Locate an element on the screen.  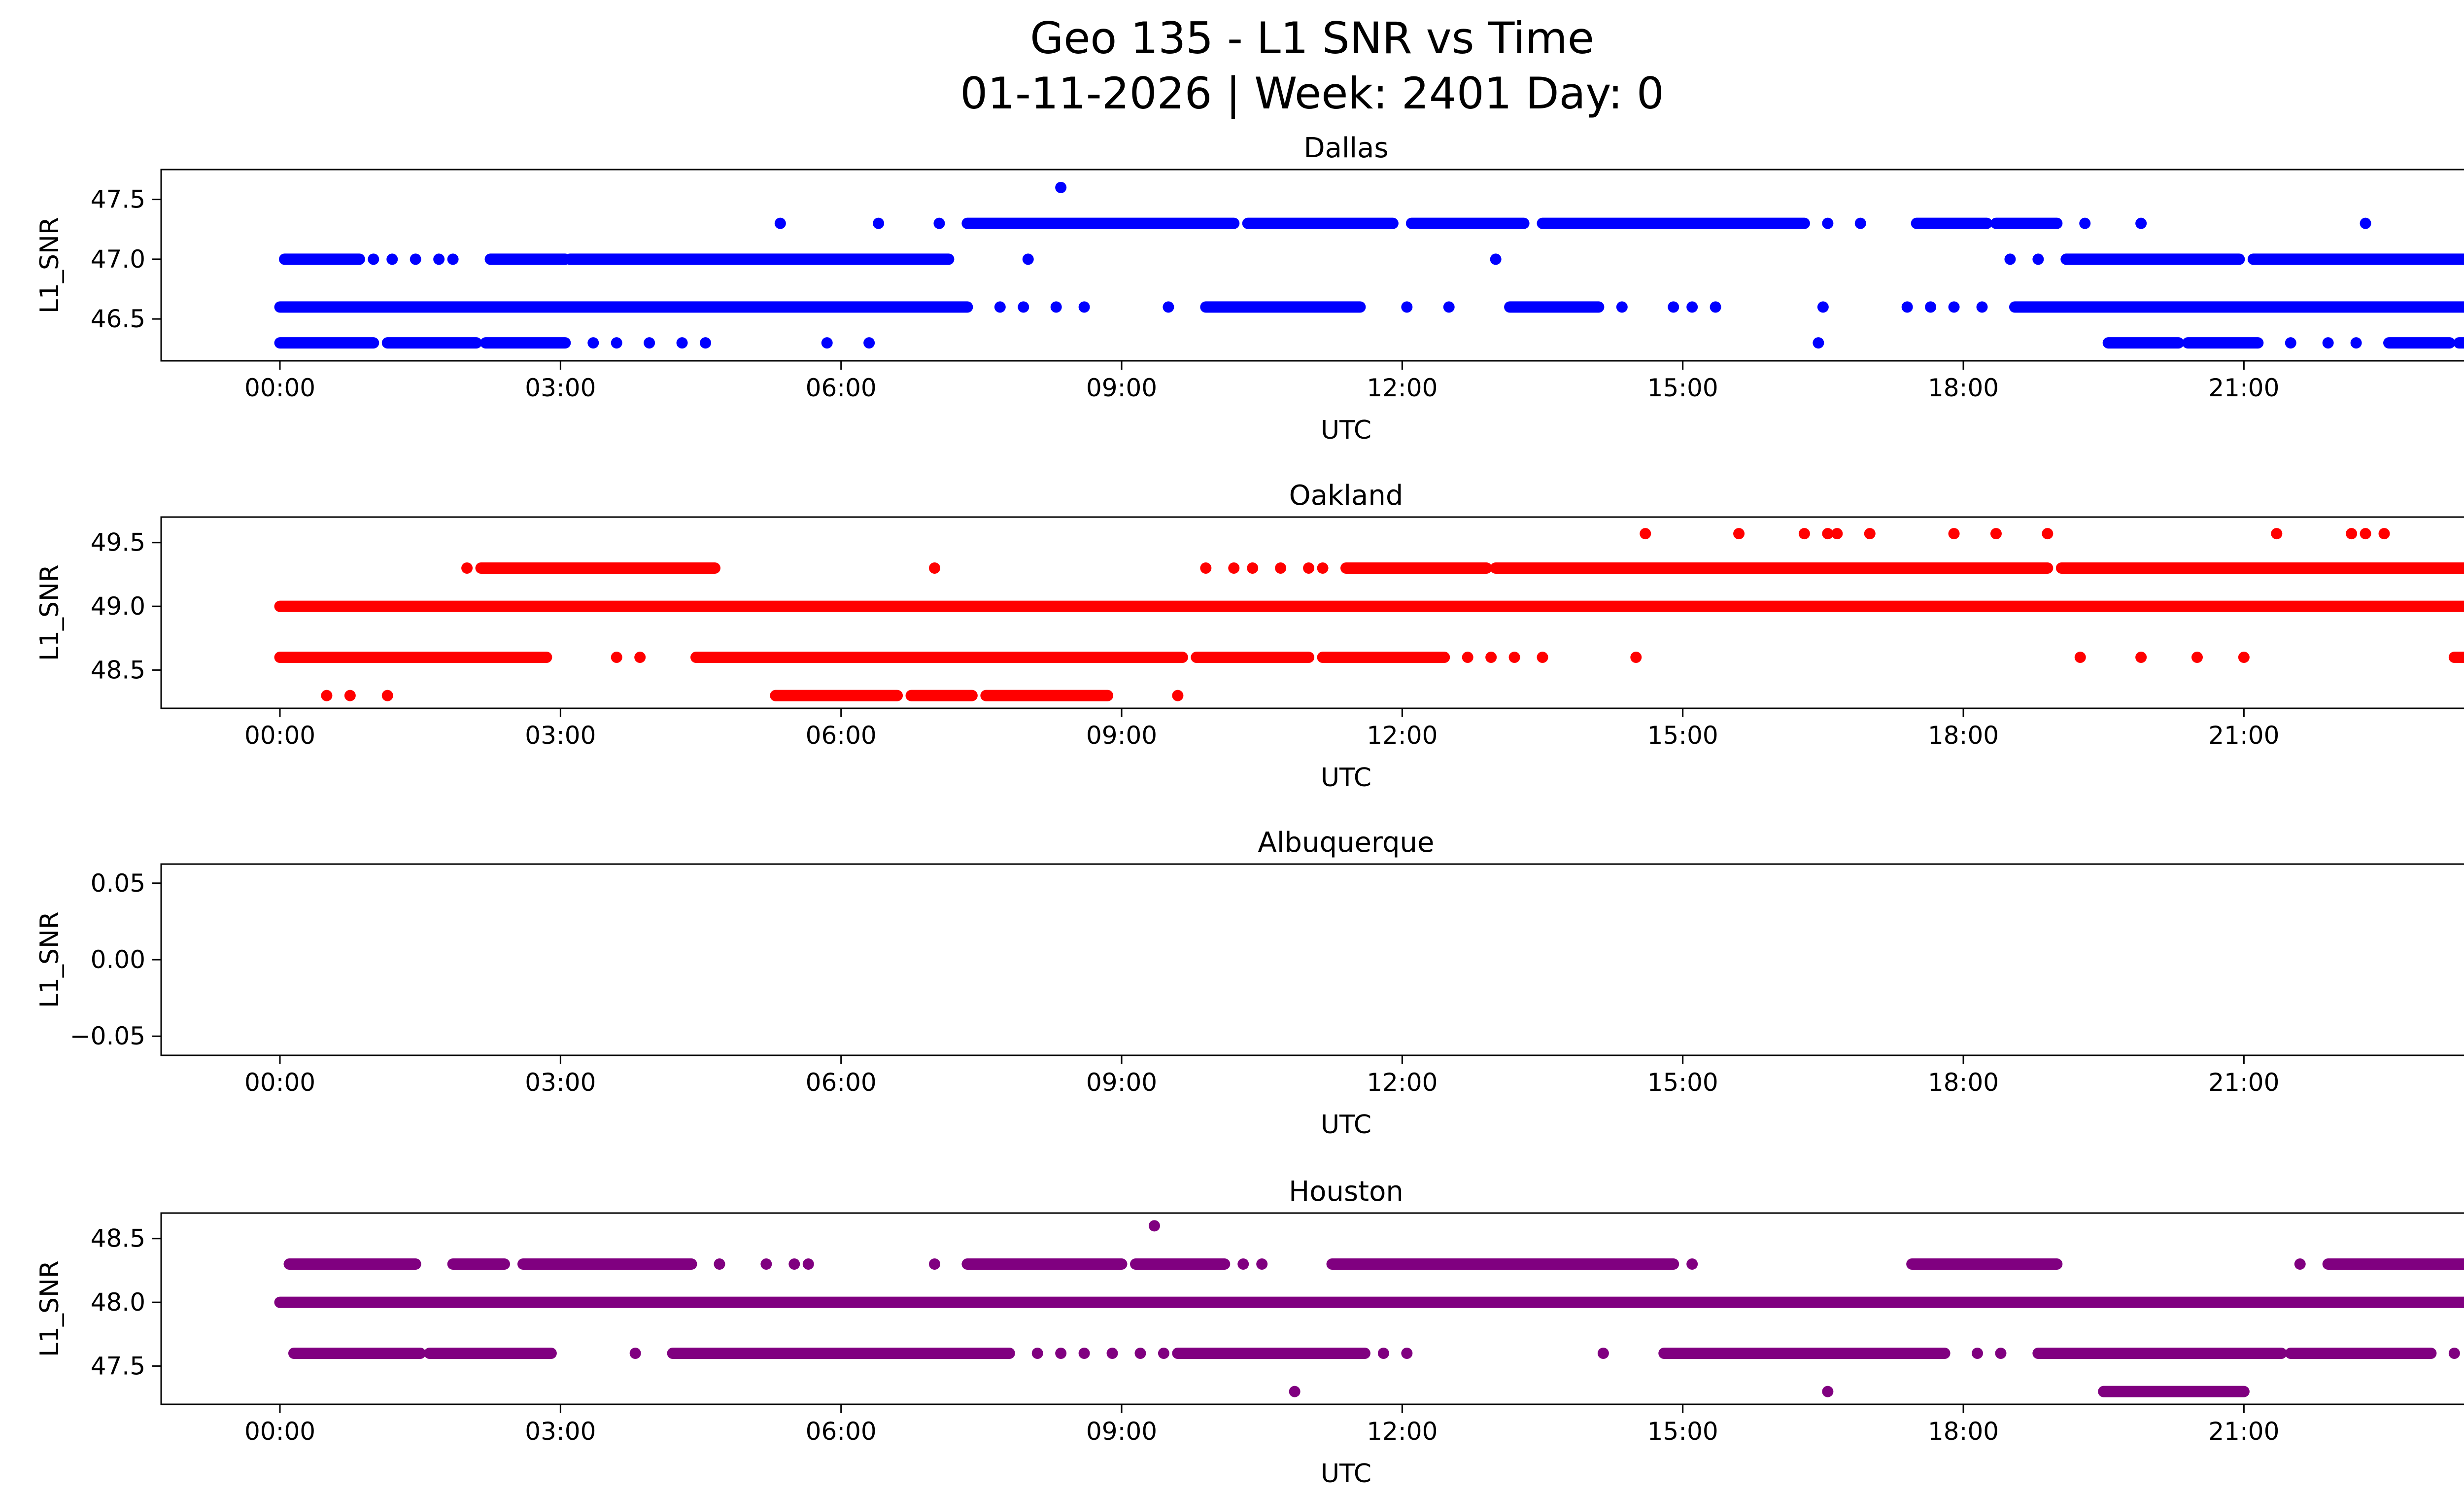
y-tick-label: 0.00 is located at coordinates (118, 959).